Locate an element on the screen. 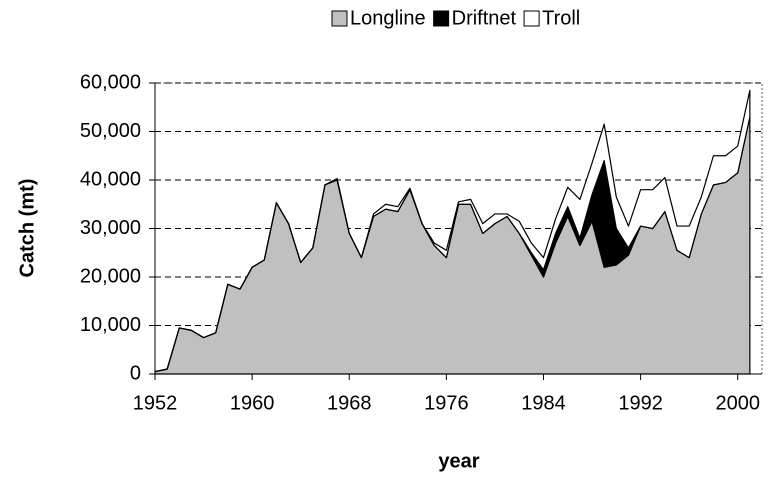  x-tick-label: 1976 is located at coordinates (446, 403).